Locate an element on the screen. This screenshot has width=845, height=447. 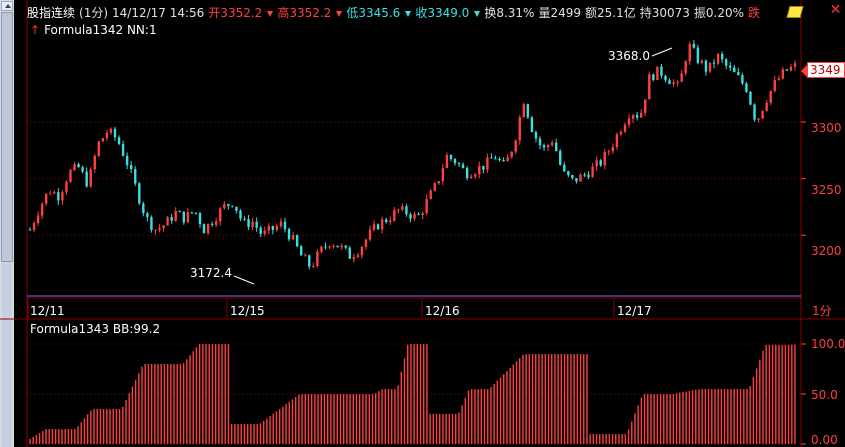
indicator-axis-label: 0.00 is located at coordinates (824, 440).